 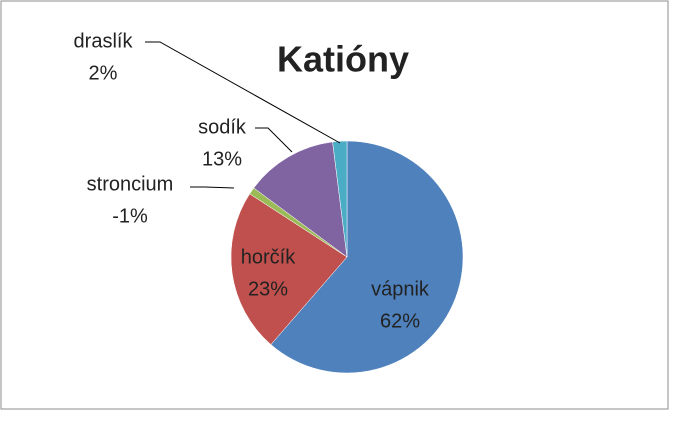 I want to click on chart-title: Katióny, so click(x=343, y=59).